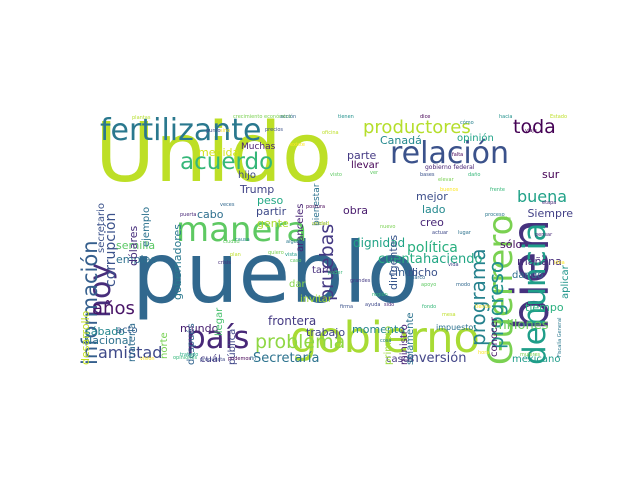 This screenshot has height=480, width=640. I want to click on word: amistad, so click(130, 352).